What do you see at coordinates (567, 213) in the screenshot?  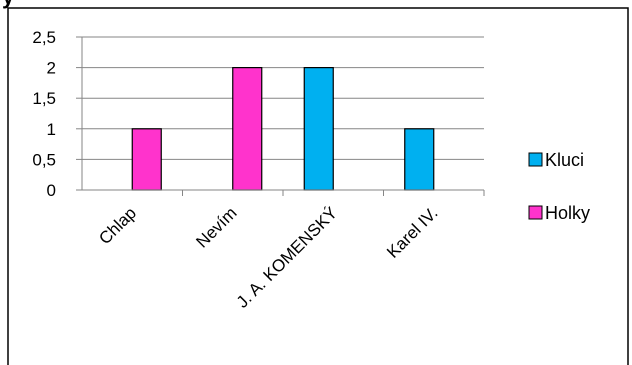 I see `legend-label-holky: Holky` at bounding box center [567, 213].